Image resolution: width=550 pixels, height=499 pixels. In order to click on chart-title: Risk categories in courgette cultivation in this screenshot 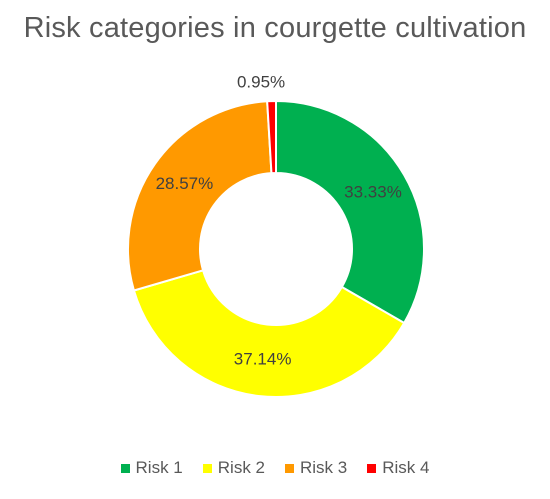, I will do `click(275, 28)`.